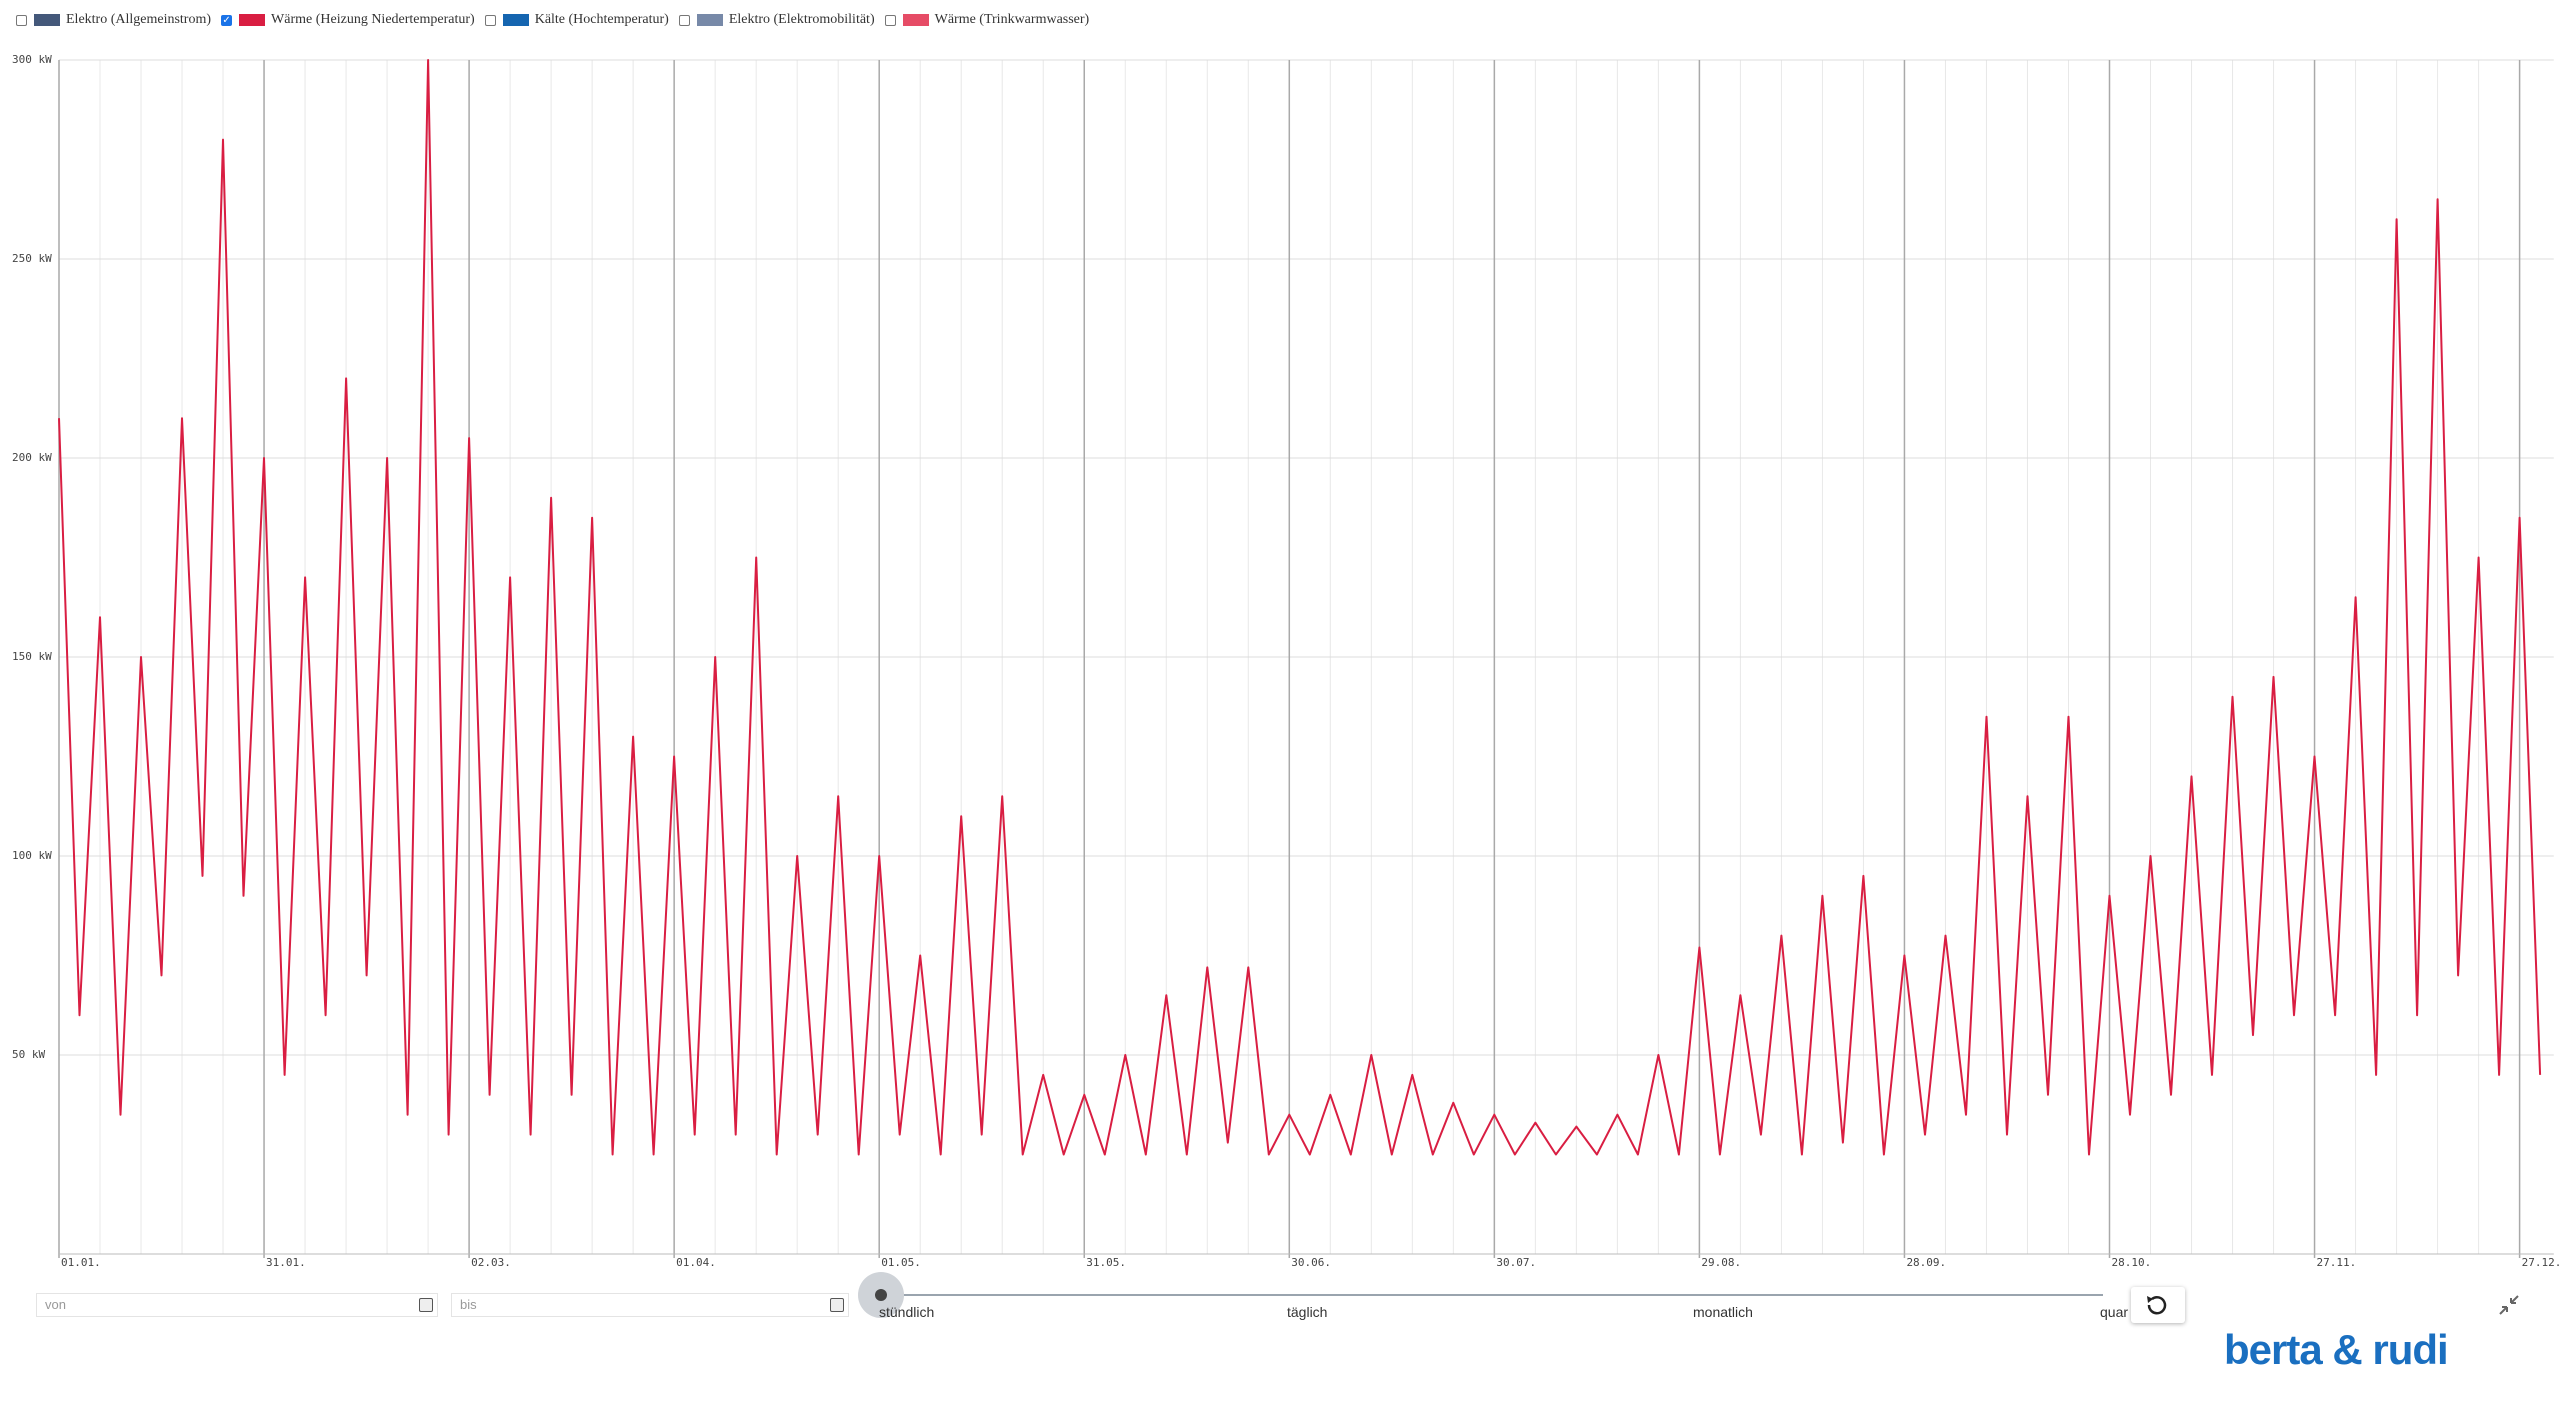 This screenshot has height=1419, width=2560. What do you see at coordinates (601, 19) in the screenshot?
I see `legend-label: Kälte (Hochtemperatur)` at bounding box center [601, 19].